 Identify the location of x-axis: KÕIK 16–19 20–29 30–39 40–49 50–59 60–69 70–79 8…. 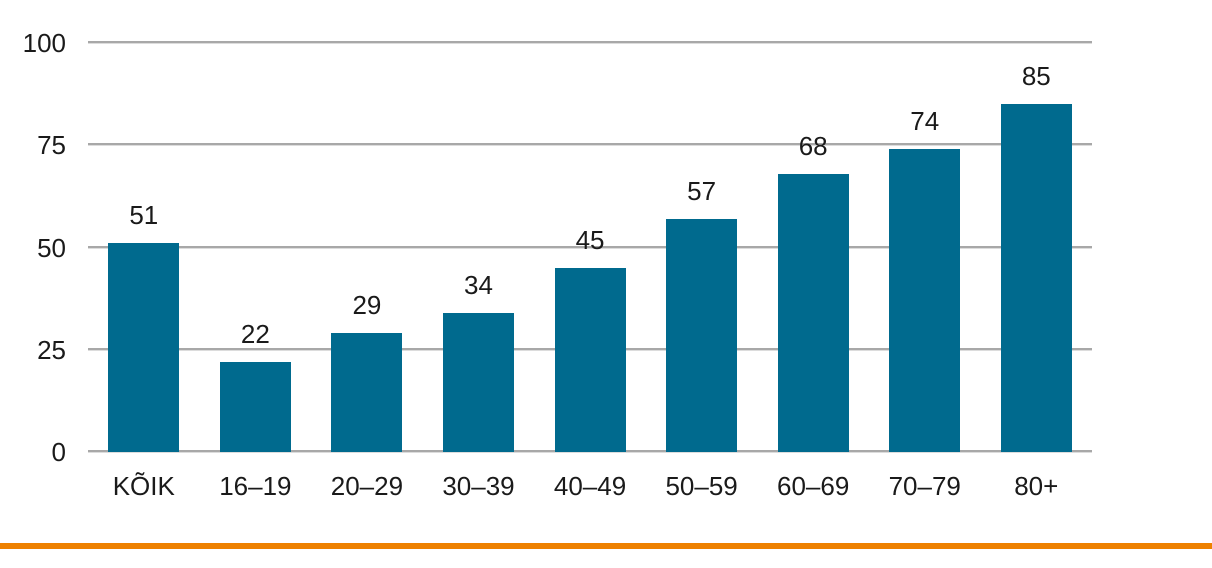
(590, 486).